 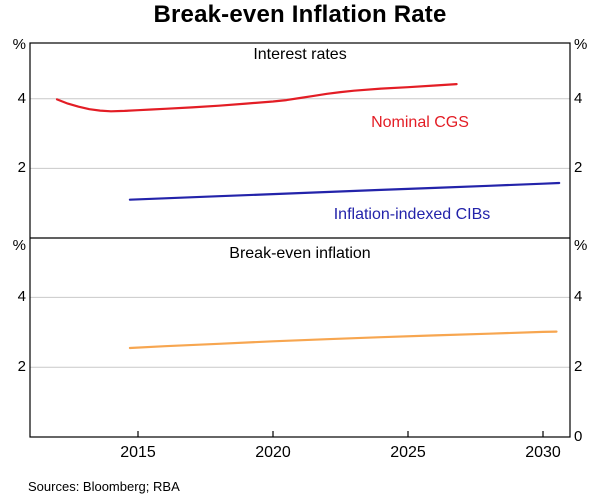 What do you see at coordinates (300, 54) in the screenshot?
I see `panel-title-interest-rates: Interest rates` at bounding box center [300, 54].